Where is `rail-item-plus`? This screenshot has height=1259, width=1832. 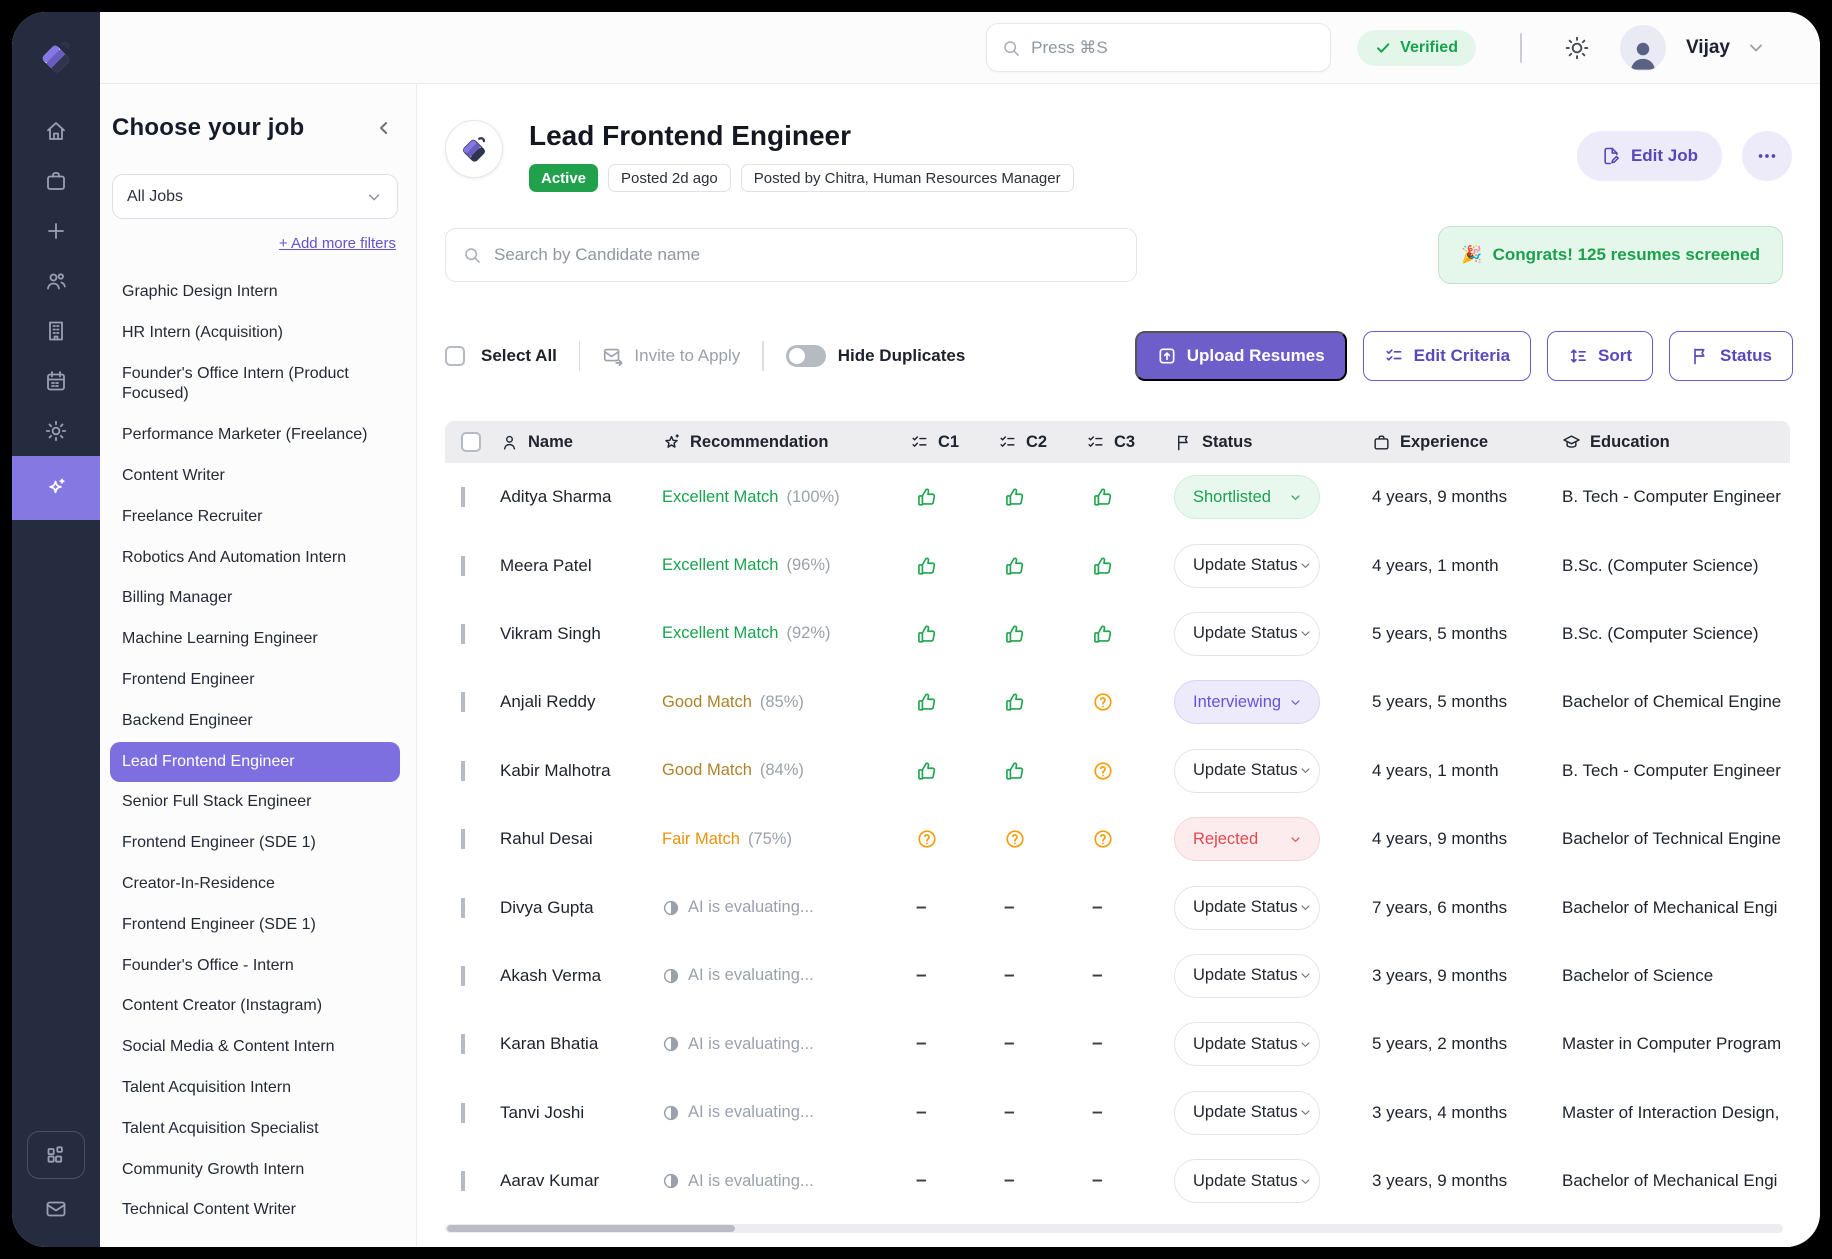 rail-item-plus is located at coordinates (56, 231).